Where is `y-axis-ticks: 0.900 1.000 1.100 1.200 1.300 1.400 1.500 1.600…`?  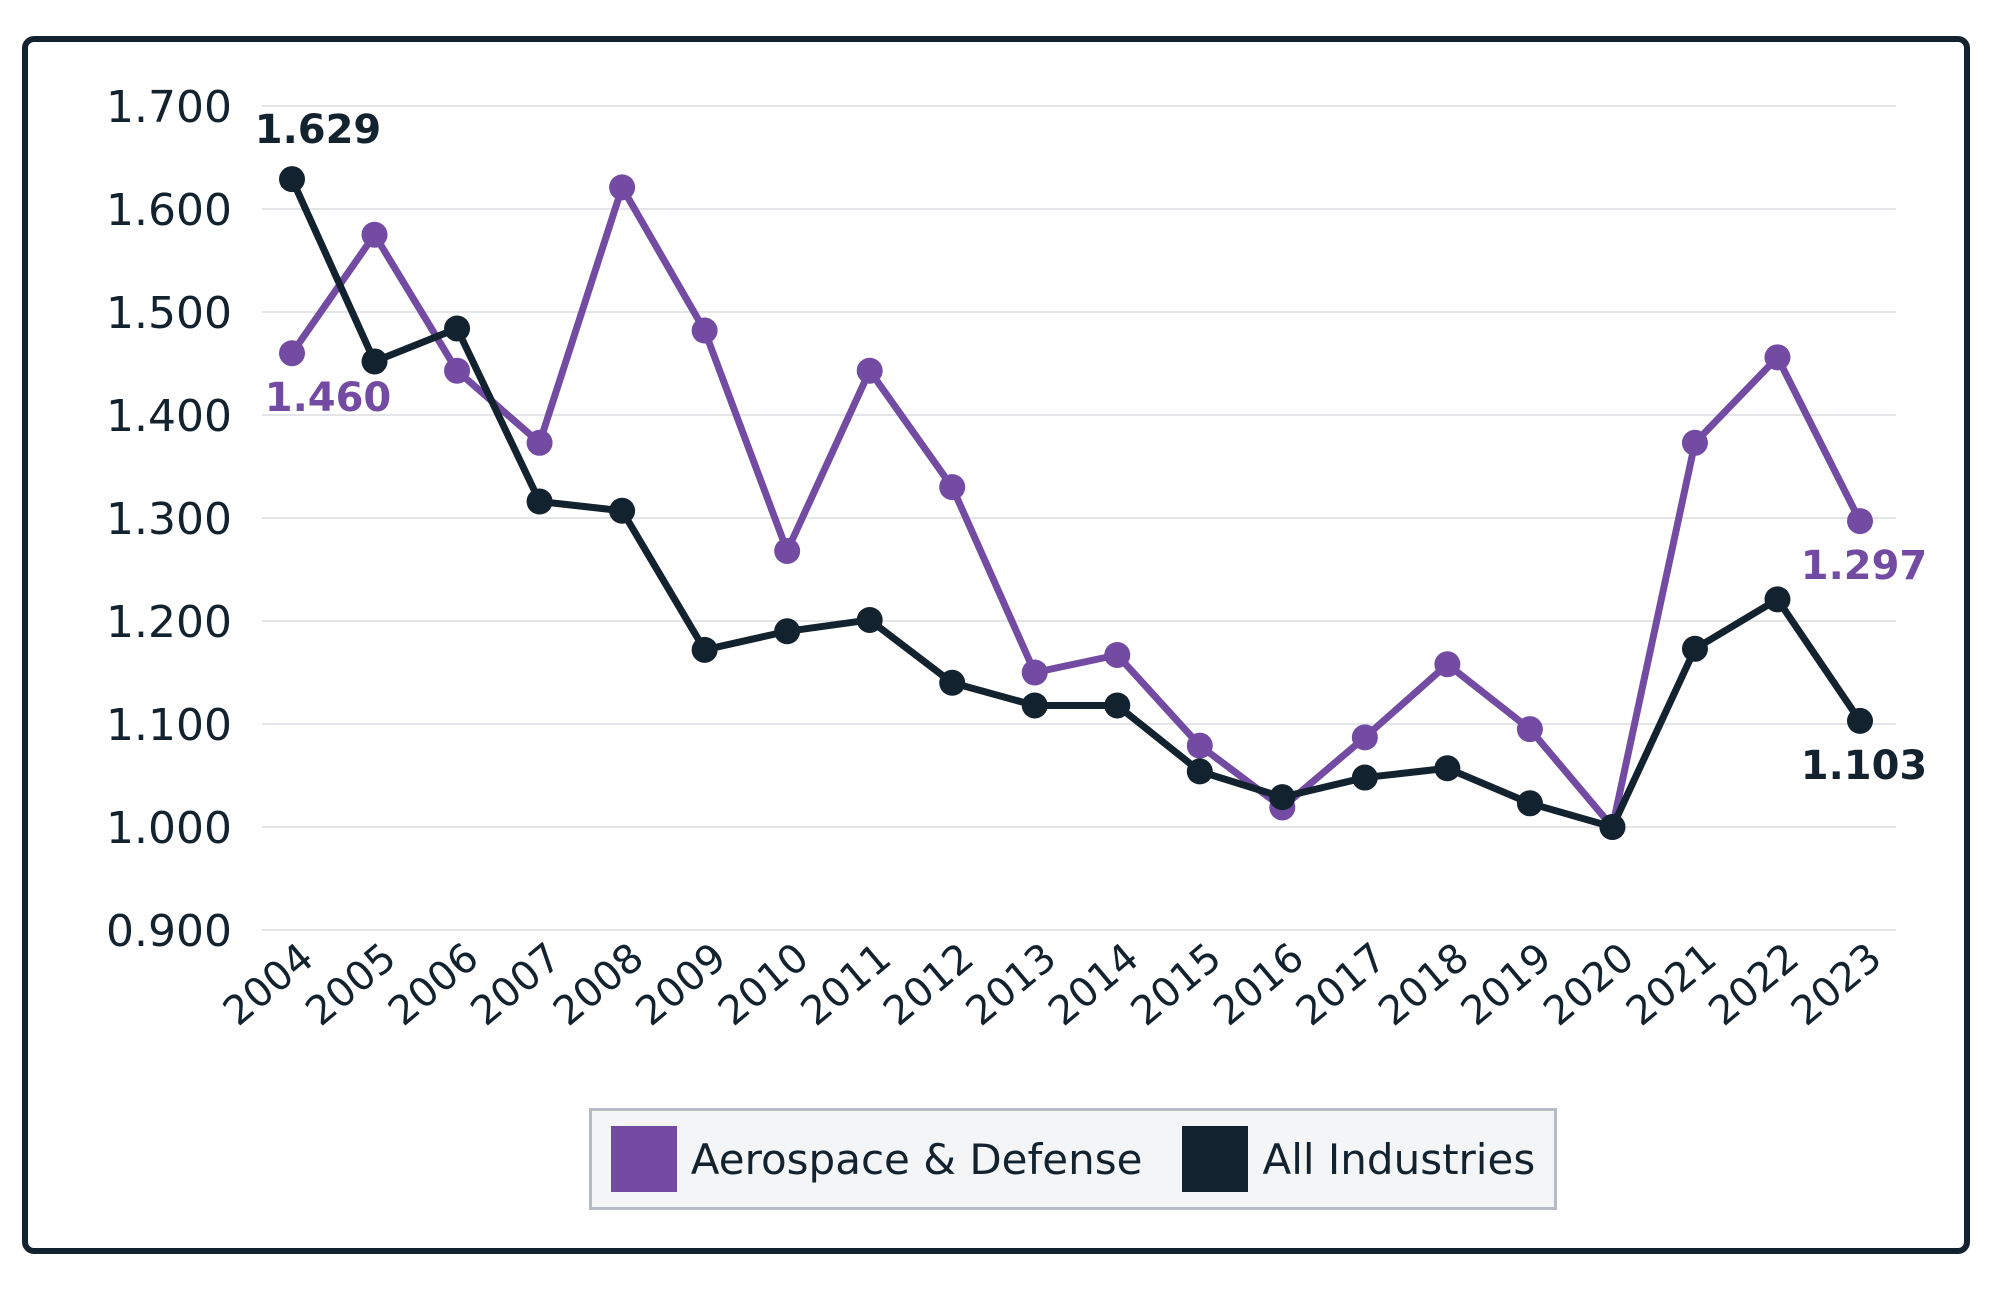 y-axis-ticks: 0.900 1.000 1.100 1.200 1.300 1.400 1.500 1.600… is located at coordinates (169, 519).